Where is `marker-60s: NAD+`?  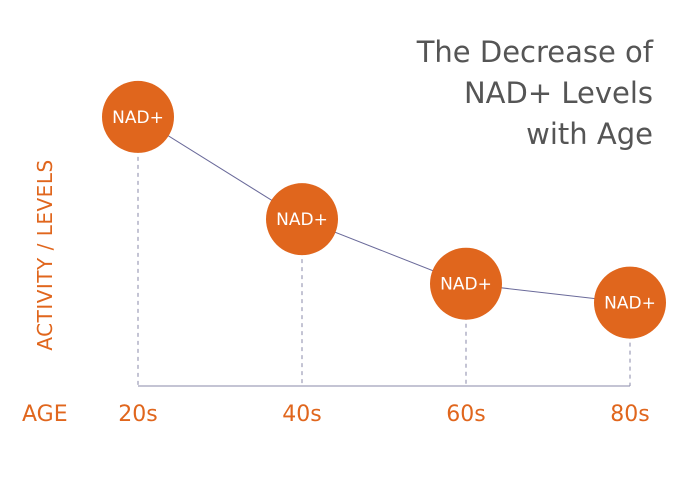 marker-60s: NAD+ is located at coordinates (466, 283).